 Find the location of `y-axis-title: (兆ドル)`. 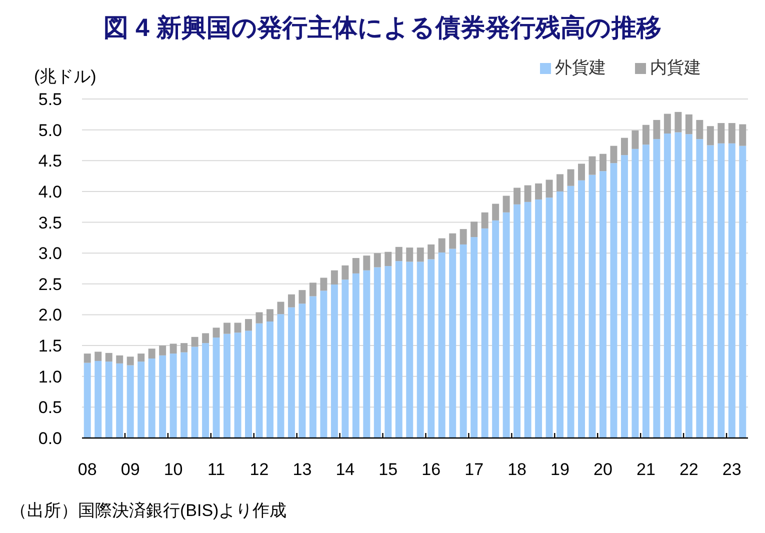

y-axis-title: (兆ドル) is located at coordinates (65, 76).